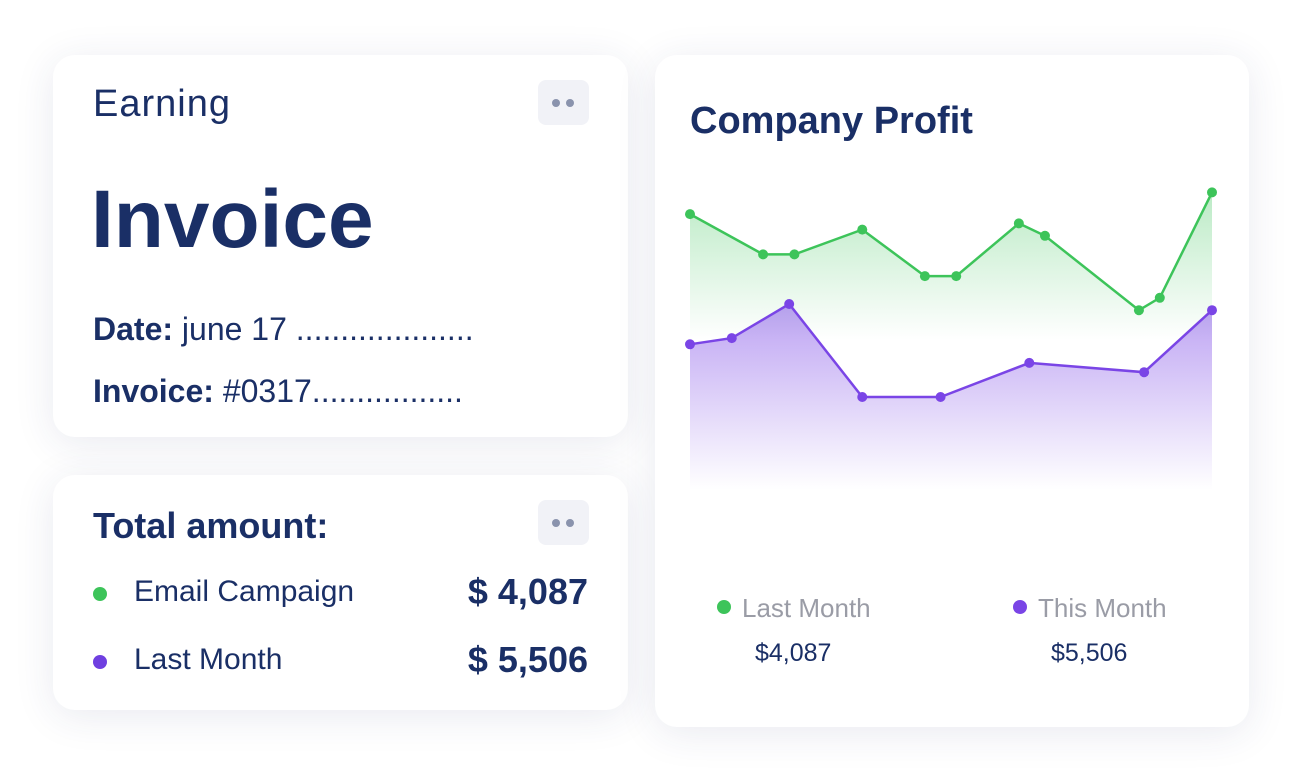  What do you see at coordinates (527, 591) in the screenshot?
I see `item-amount: $ 4,087` at bounding box center [527, 591].